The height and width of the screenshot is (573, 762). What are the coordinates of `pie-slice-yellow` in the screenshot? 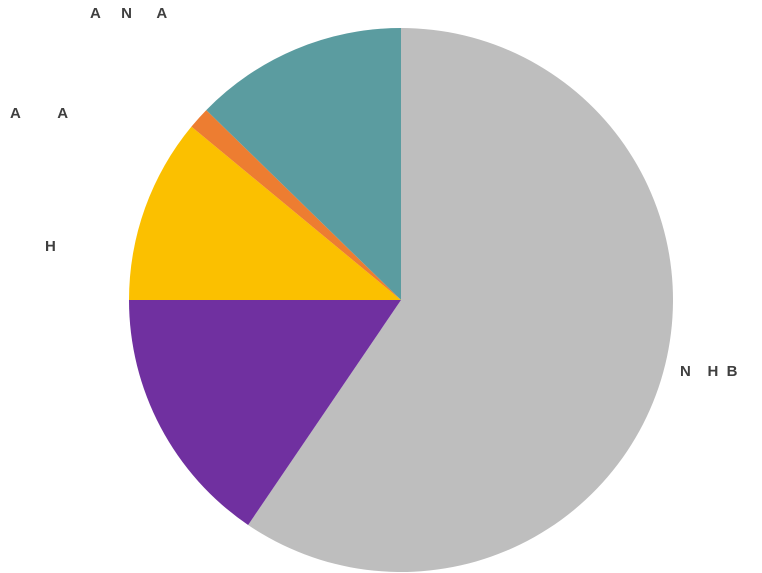 It's located at (265, 213).